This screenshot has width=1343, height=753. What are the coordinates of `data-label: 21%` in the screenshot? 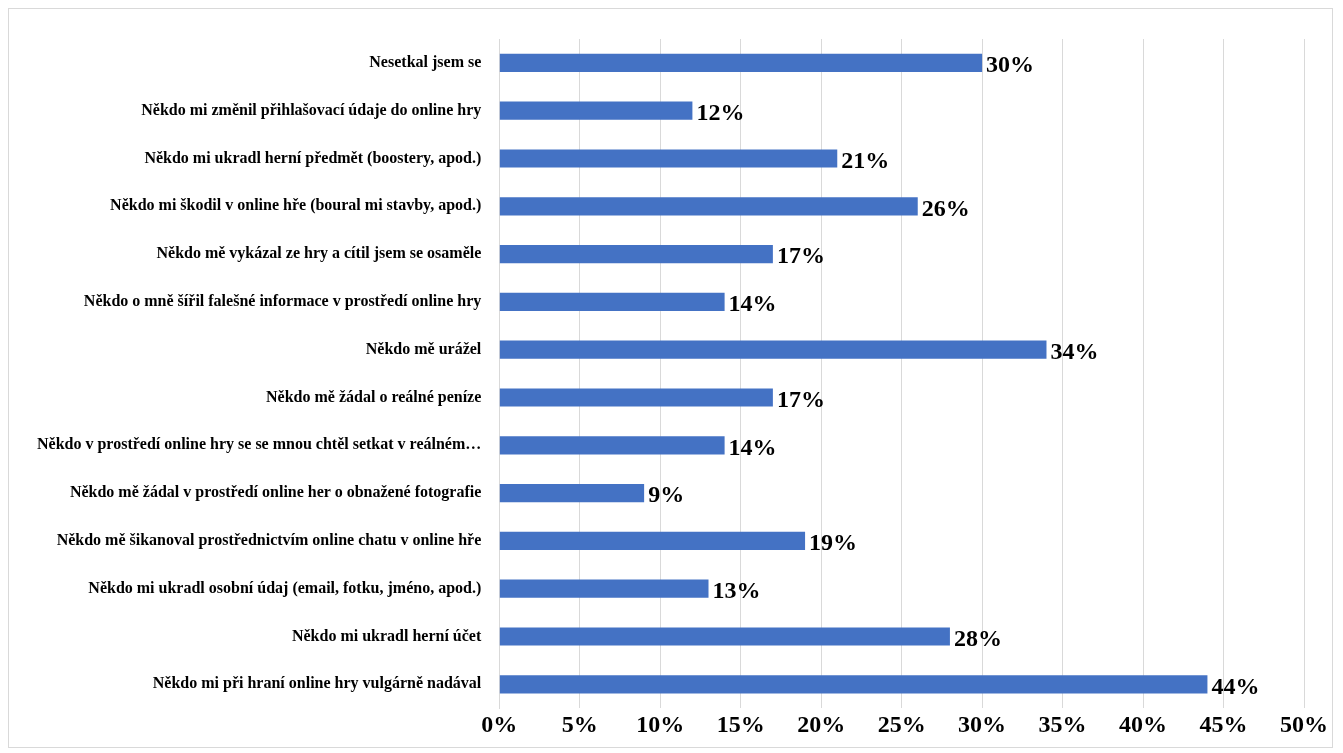 It's located at (865, 159).